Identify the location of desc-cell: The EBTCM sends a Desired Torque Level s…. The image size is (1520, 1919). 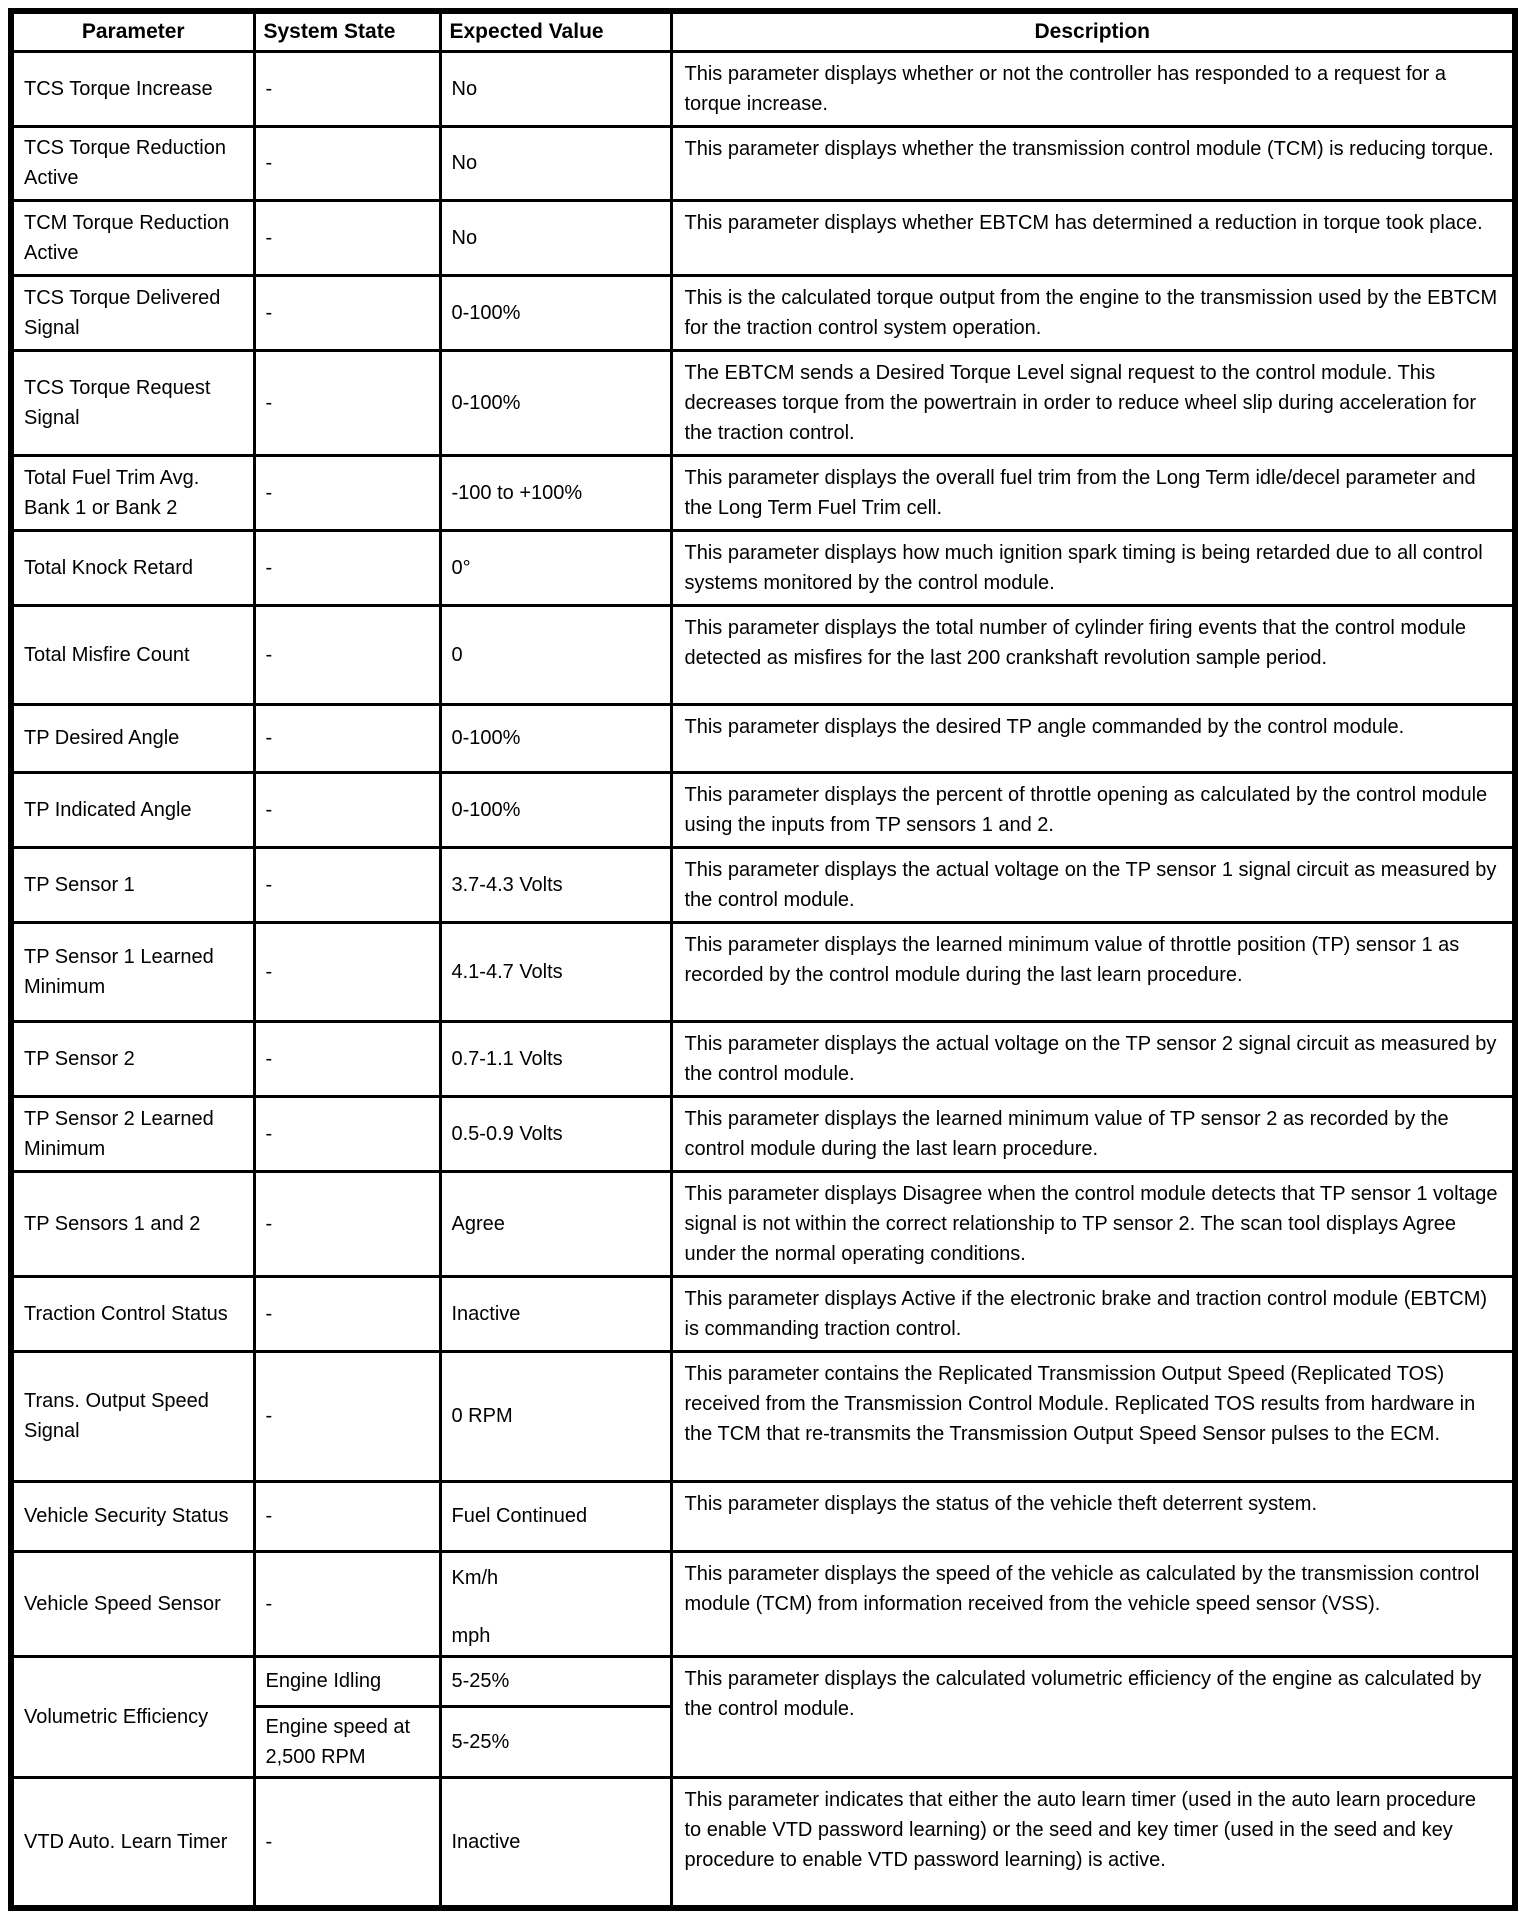
(1093, 402).